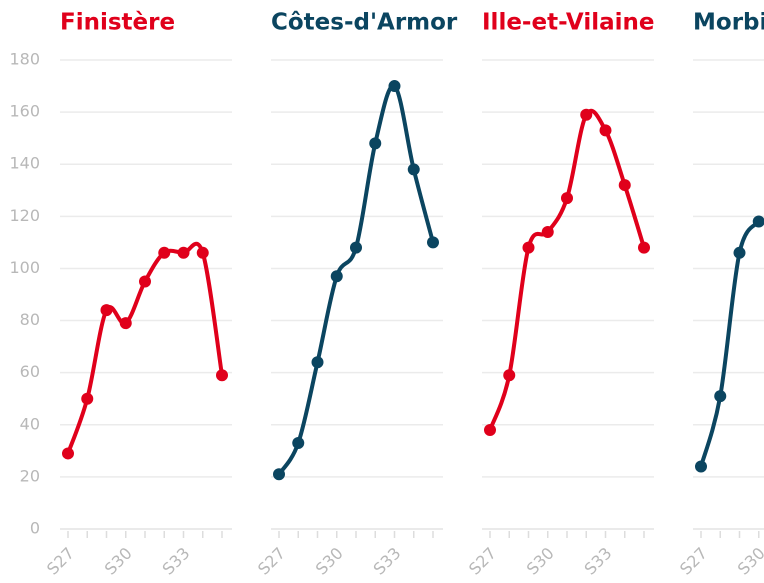 This screenshot has width=764, height=583. I want to click on panel-title: Finistère, so click(117, 23).